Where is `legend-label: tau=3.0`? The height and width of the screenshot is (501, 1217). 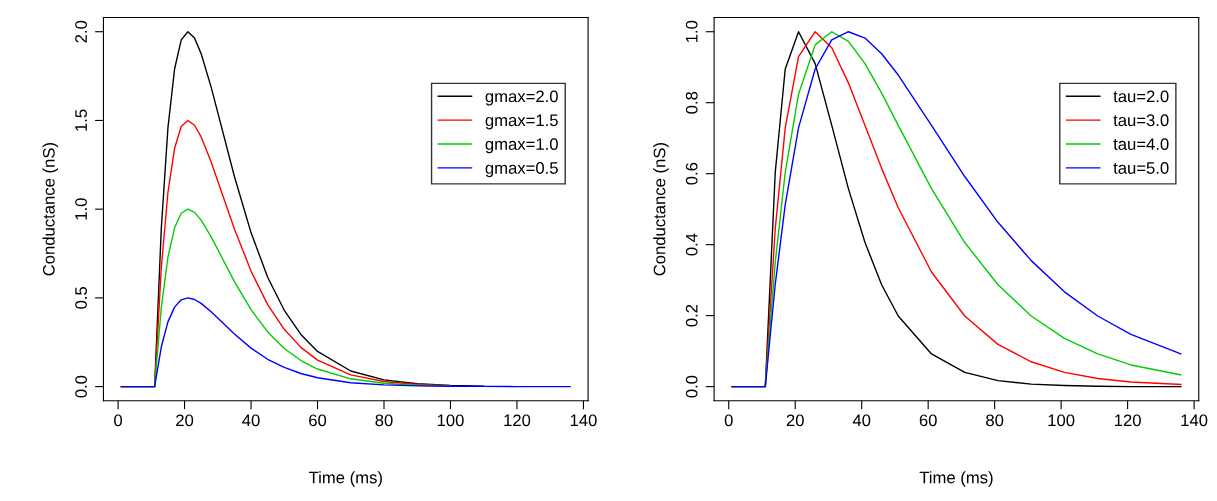
legend-label: tau=3.0 is located at coordinates (1141, 120).